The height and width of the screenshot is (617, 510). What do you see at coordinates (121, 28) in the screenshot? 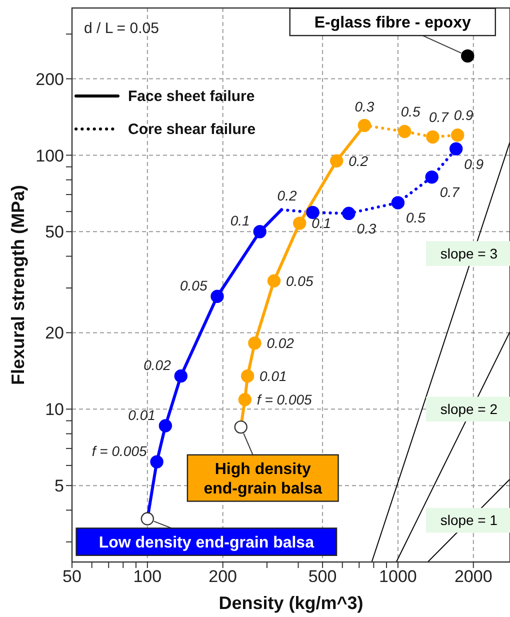
I see `annotation: d / L = 0.05` at bounding box center [121, 28].